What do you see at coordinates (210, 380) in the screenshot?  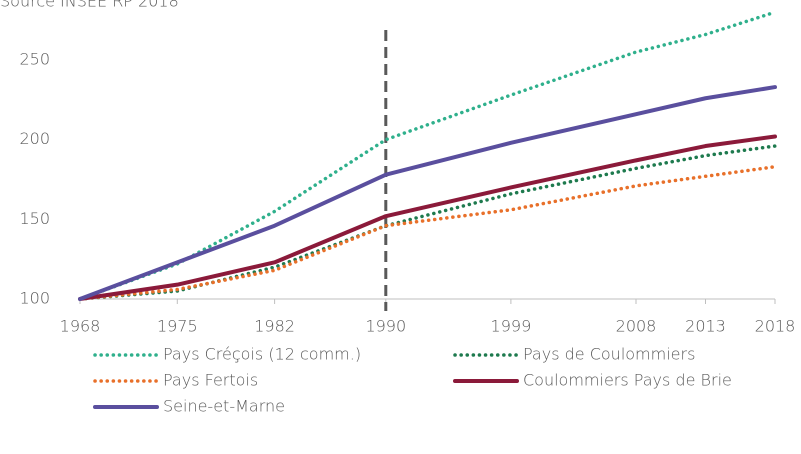 I see `legend-label: Pays Fertois` at bounding box center [210, 380].